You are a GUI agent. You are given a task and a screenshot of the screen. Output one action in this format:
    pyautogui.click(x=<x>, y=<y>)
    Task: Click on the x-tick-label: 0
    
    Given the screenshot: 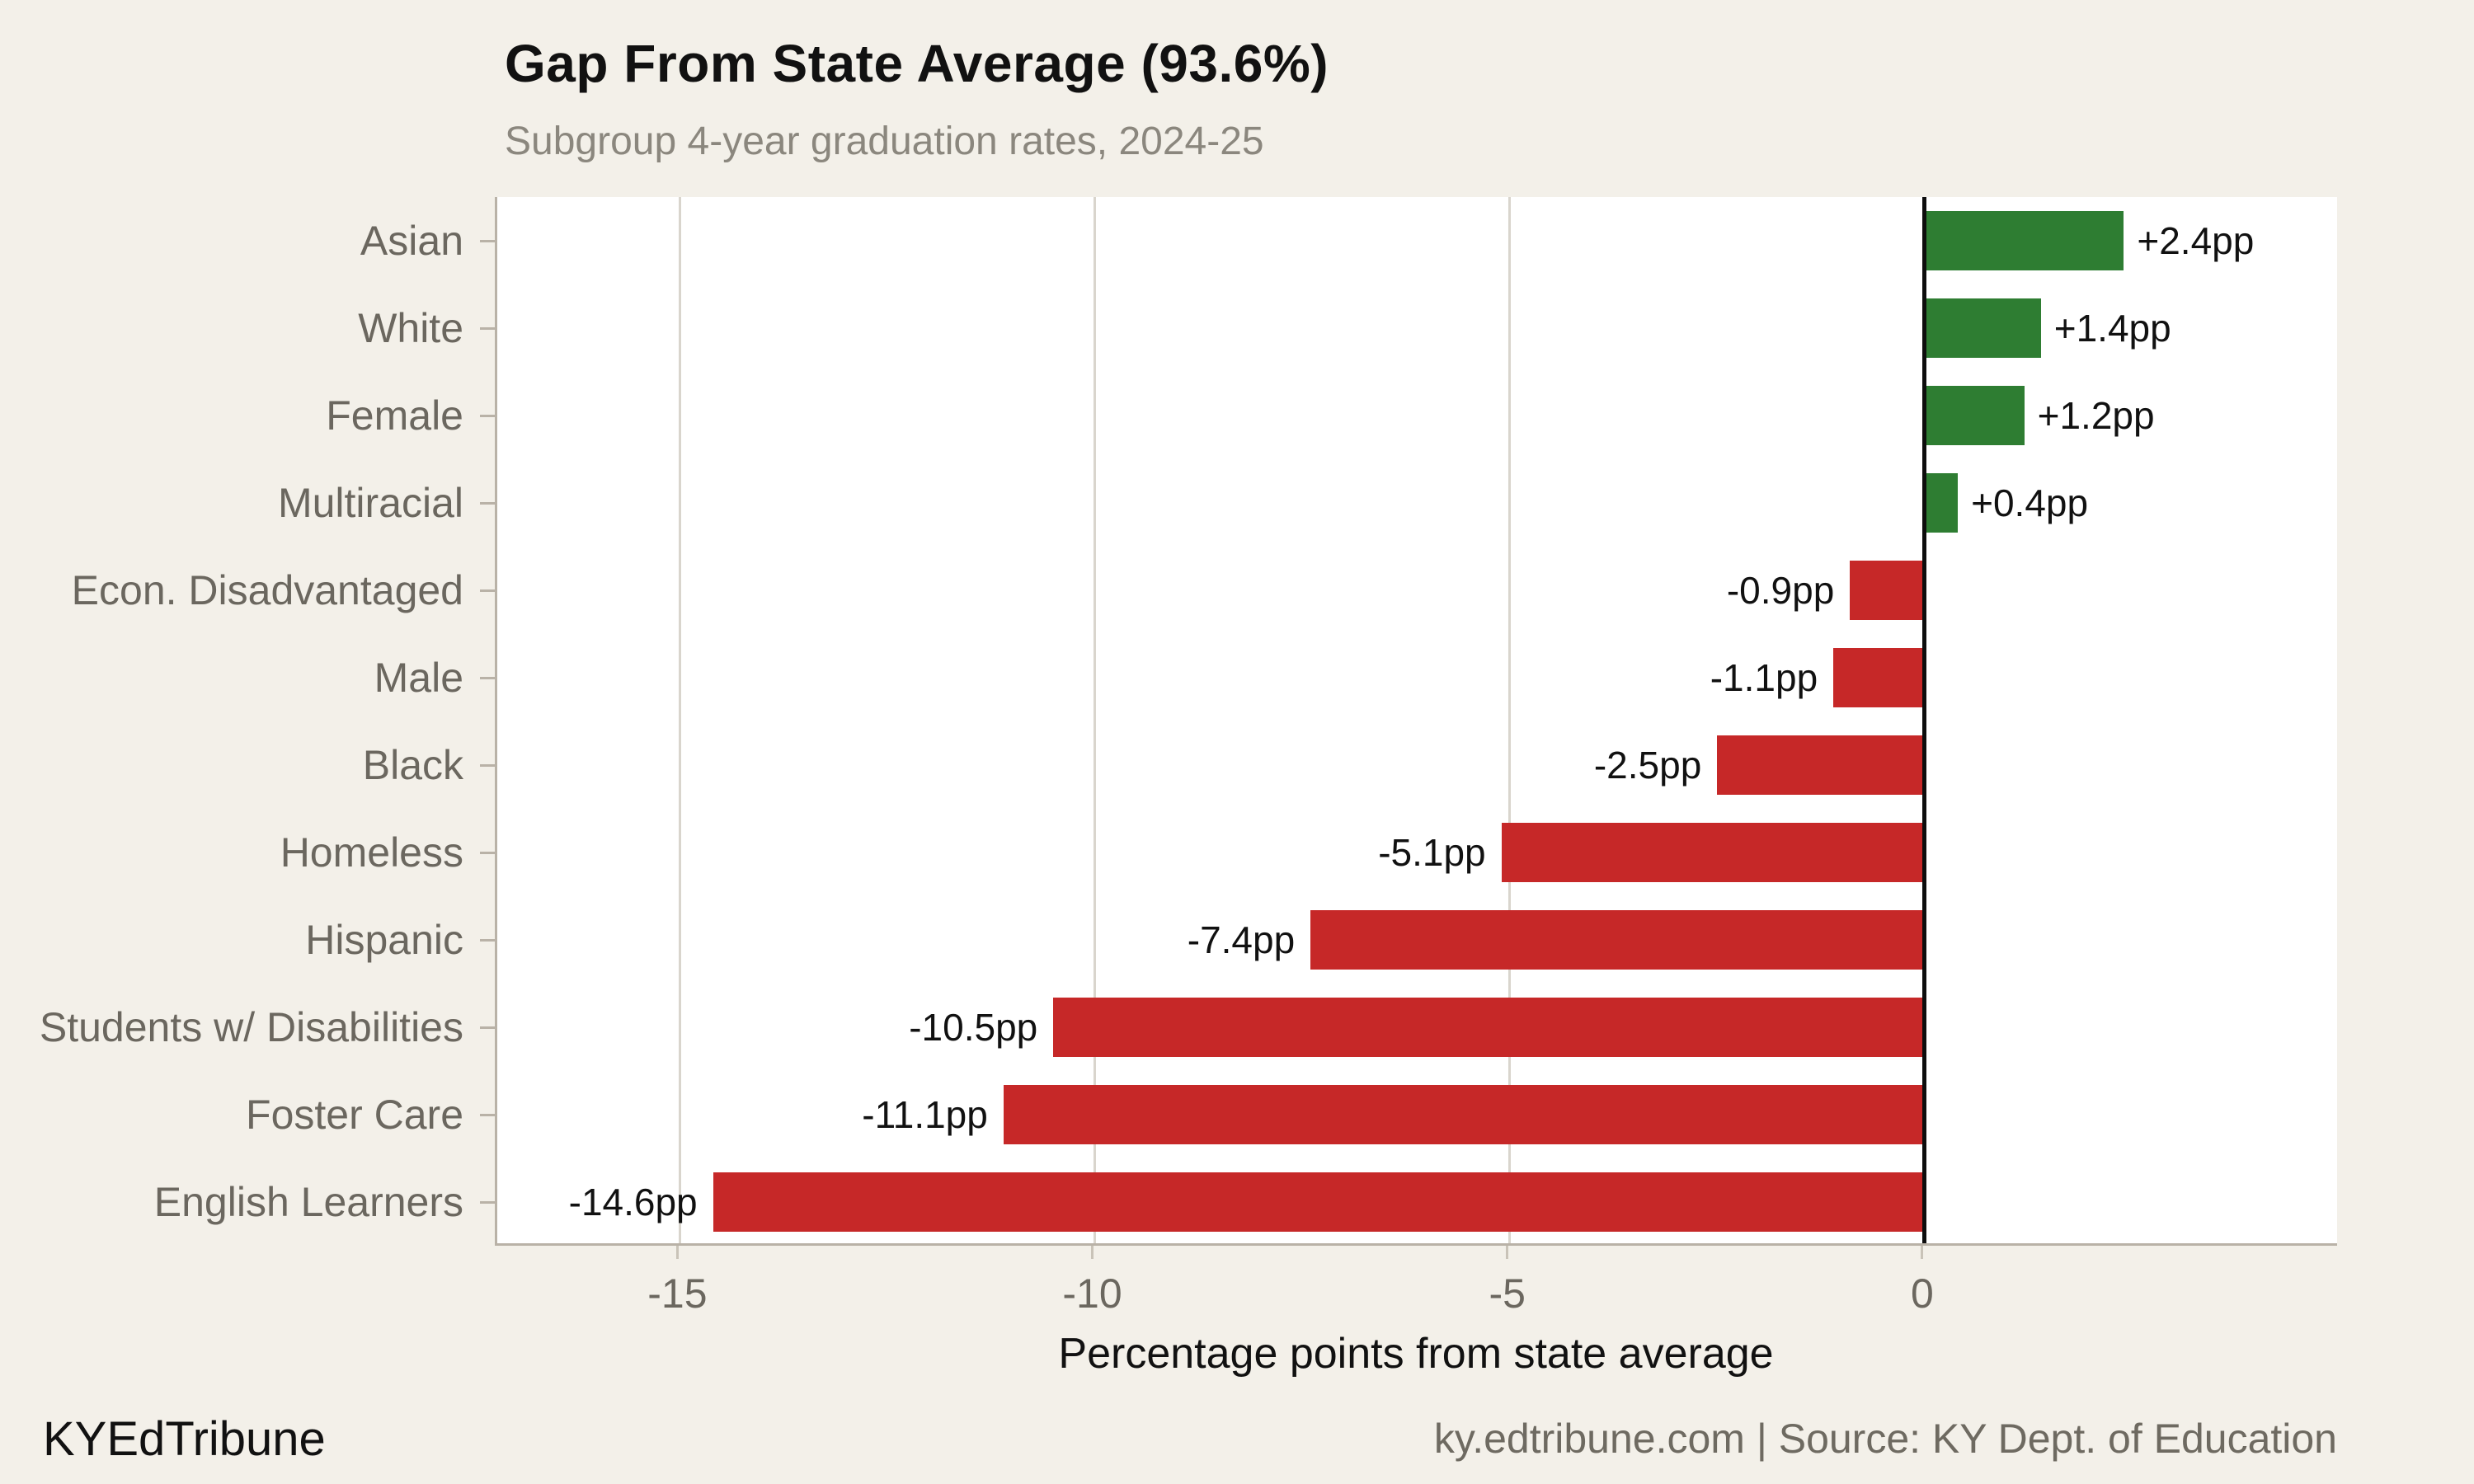 What is the action you would take?
    pyautogui.click(x=1922, y=1293)
    